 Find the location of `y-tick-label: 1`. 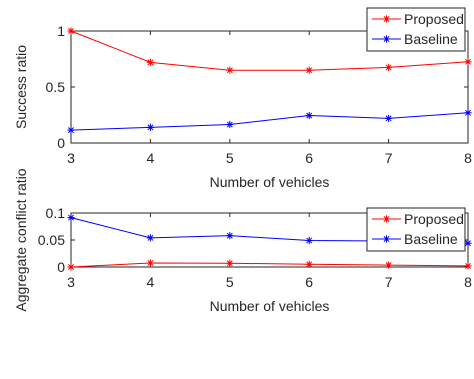

y-tick-label: 1 is located at coordinates (61, 31).